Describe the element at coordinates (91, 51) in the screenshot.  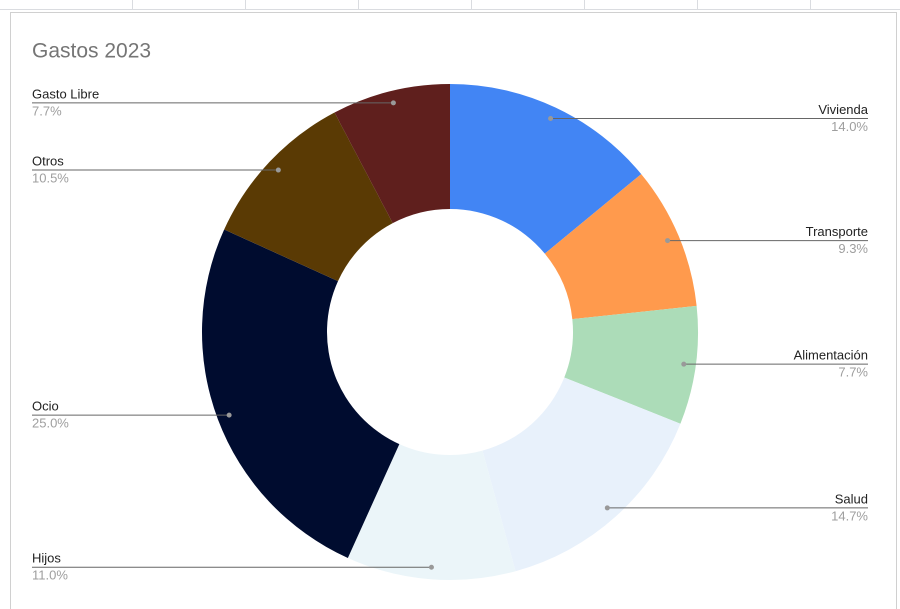
I see `chart-title: Gastos 2023` at that location.